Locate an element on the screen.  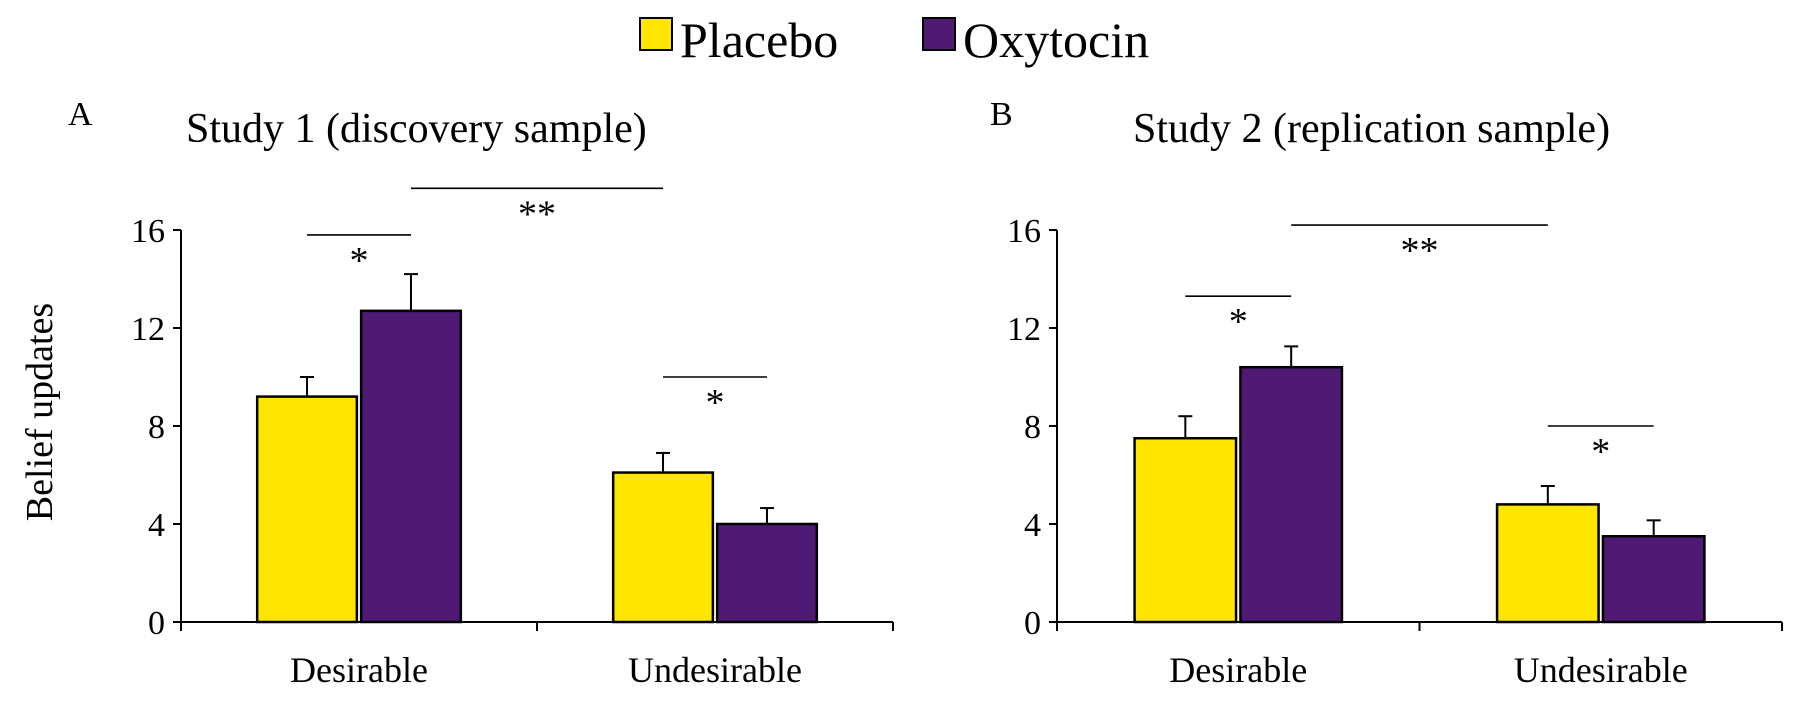
panel-title-b: Study 2 (replication sample) is located at coordinates (1371, 129).